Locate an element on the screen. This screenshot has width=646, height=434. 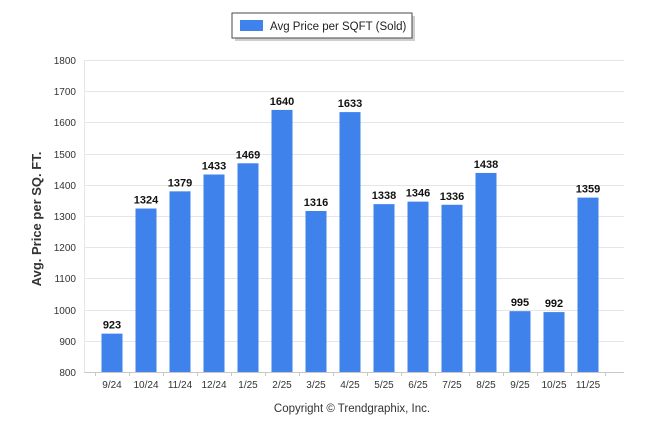
data-label: 923 is located at coordinates (112, 326).